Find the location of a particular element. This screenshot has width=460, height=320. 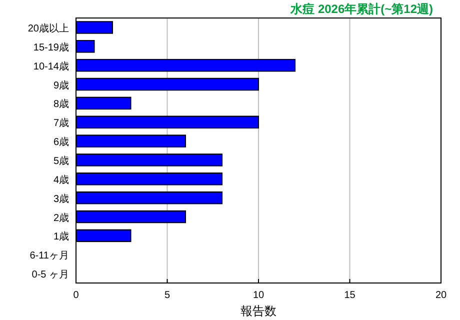

y-tick-label: 6-11ヶ月 is located at coordinates (49, 256).